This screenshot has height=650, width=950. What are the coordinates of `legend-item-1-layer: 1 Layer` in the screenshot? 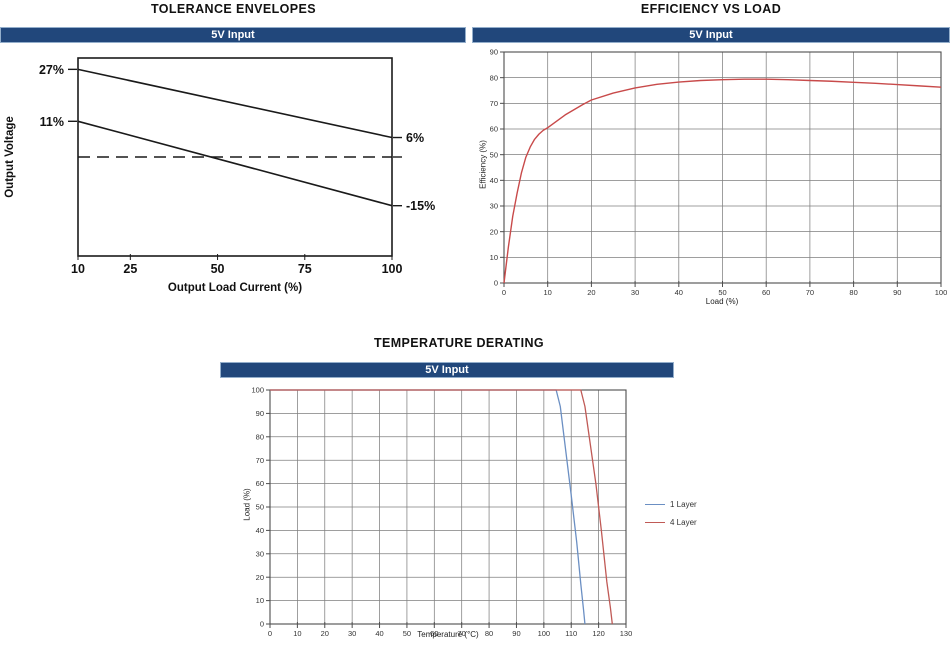 It's located at (671, 504).